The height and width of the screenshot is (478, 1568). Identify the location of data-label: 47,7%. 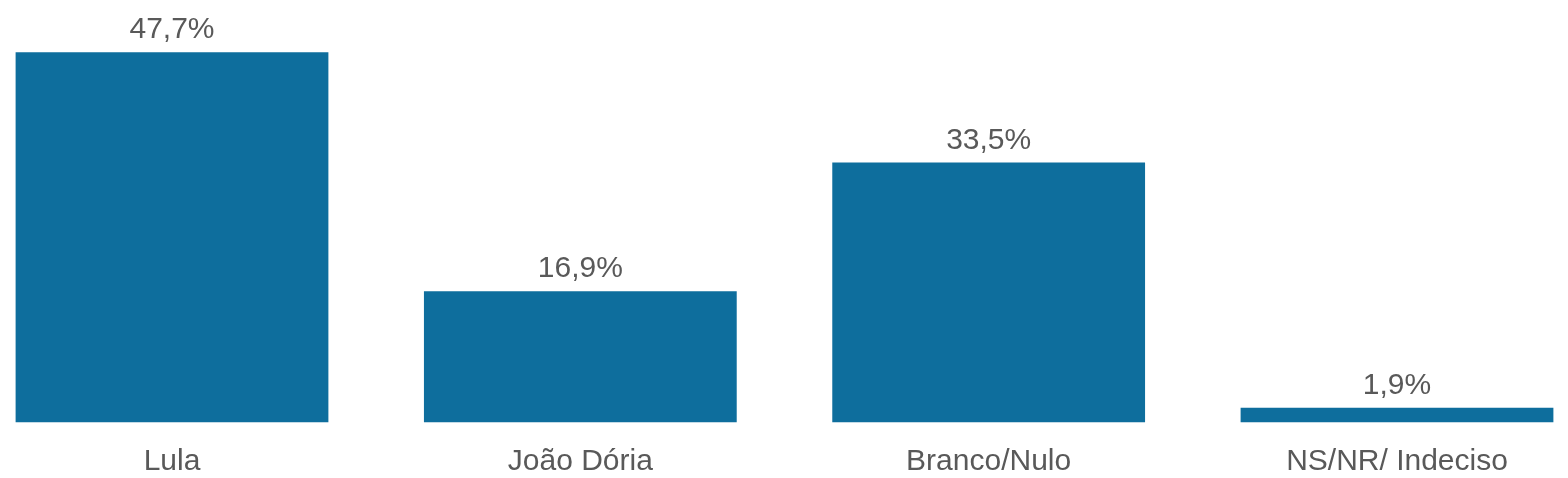
(172, 28).